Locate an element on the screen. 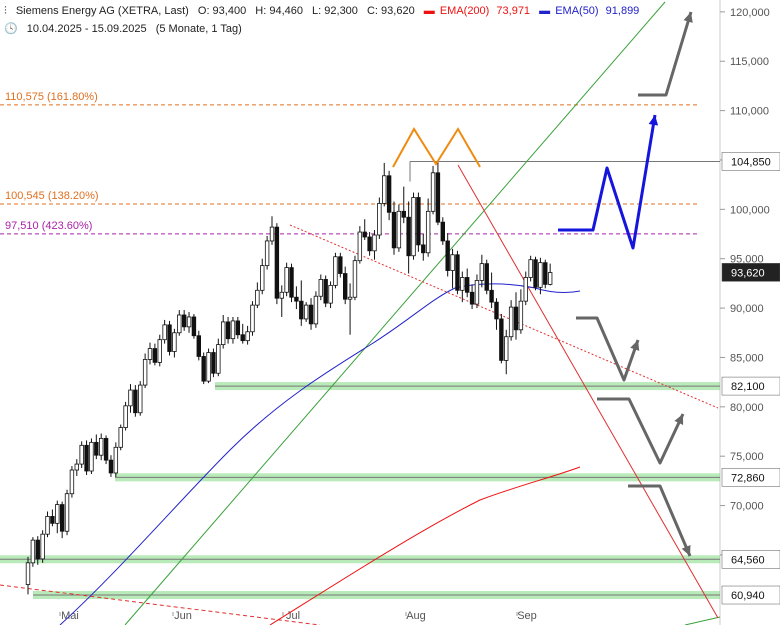  open-value: O: 93,400 is located at coordinates (222, 11).